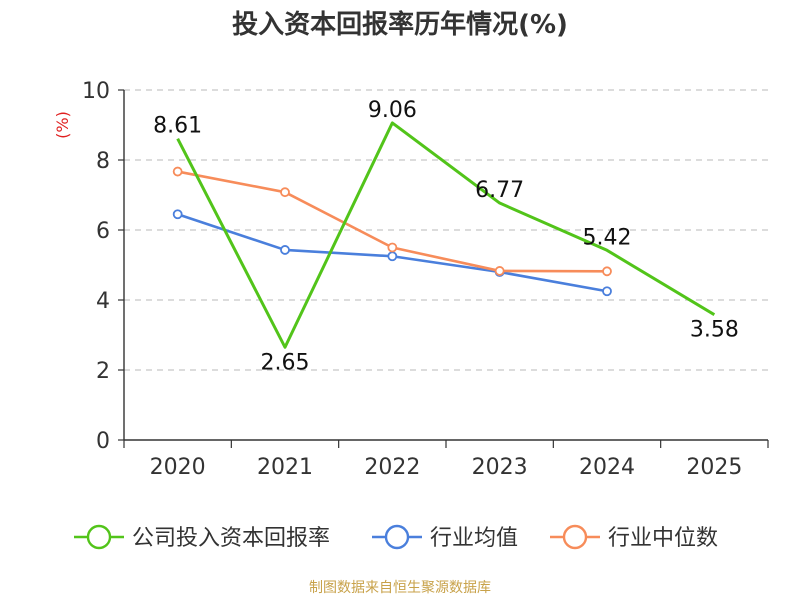 Image resolution: width=800 pixels, height=600 pixels. What do you see at coordinates (400, 25) in the screenshot?
I see `chart-title: 投入资本回报率历年情况(%)` at bounding box center [400, 25].